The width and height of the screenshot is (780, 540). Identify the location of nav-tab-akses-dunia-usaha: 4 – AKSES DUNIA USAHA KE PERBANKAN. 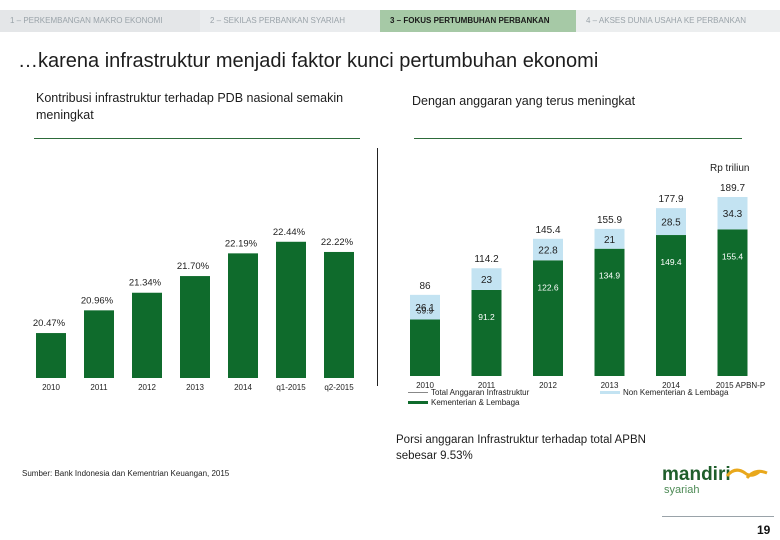
(678, 21).